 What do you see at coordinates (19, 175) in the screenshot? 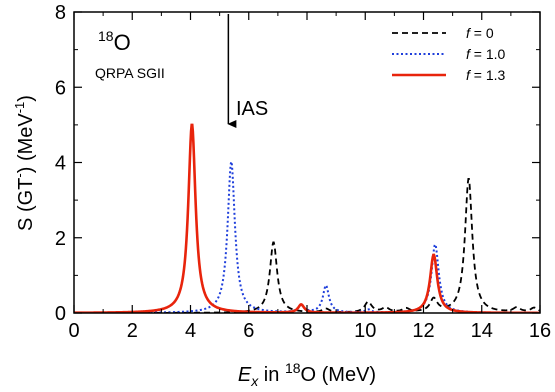
I see `y-axis-title-sup: -` at bounding box center [19, 175].